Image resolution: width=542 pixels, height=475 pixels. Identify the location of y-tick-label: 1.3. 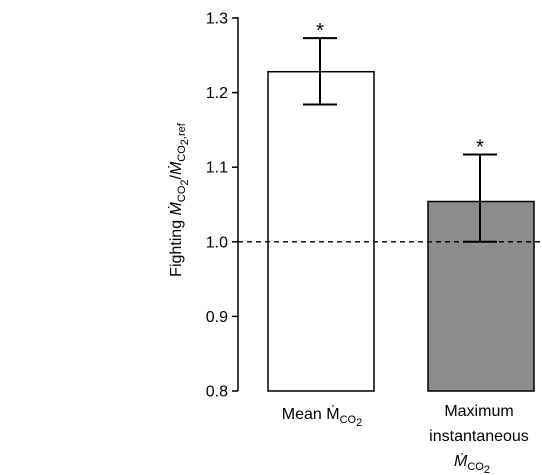
(217, 19).